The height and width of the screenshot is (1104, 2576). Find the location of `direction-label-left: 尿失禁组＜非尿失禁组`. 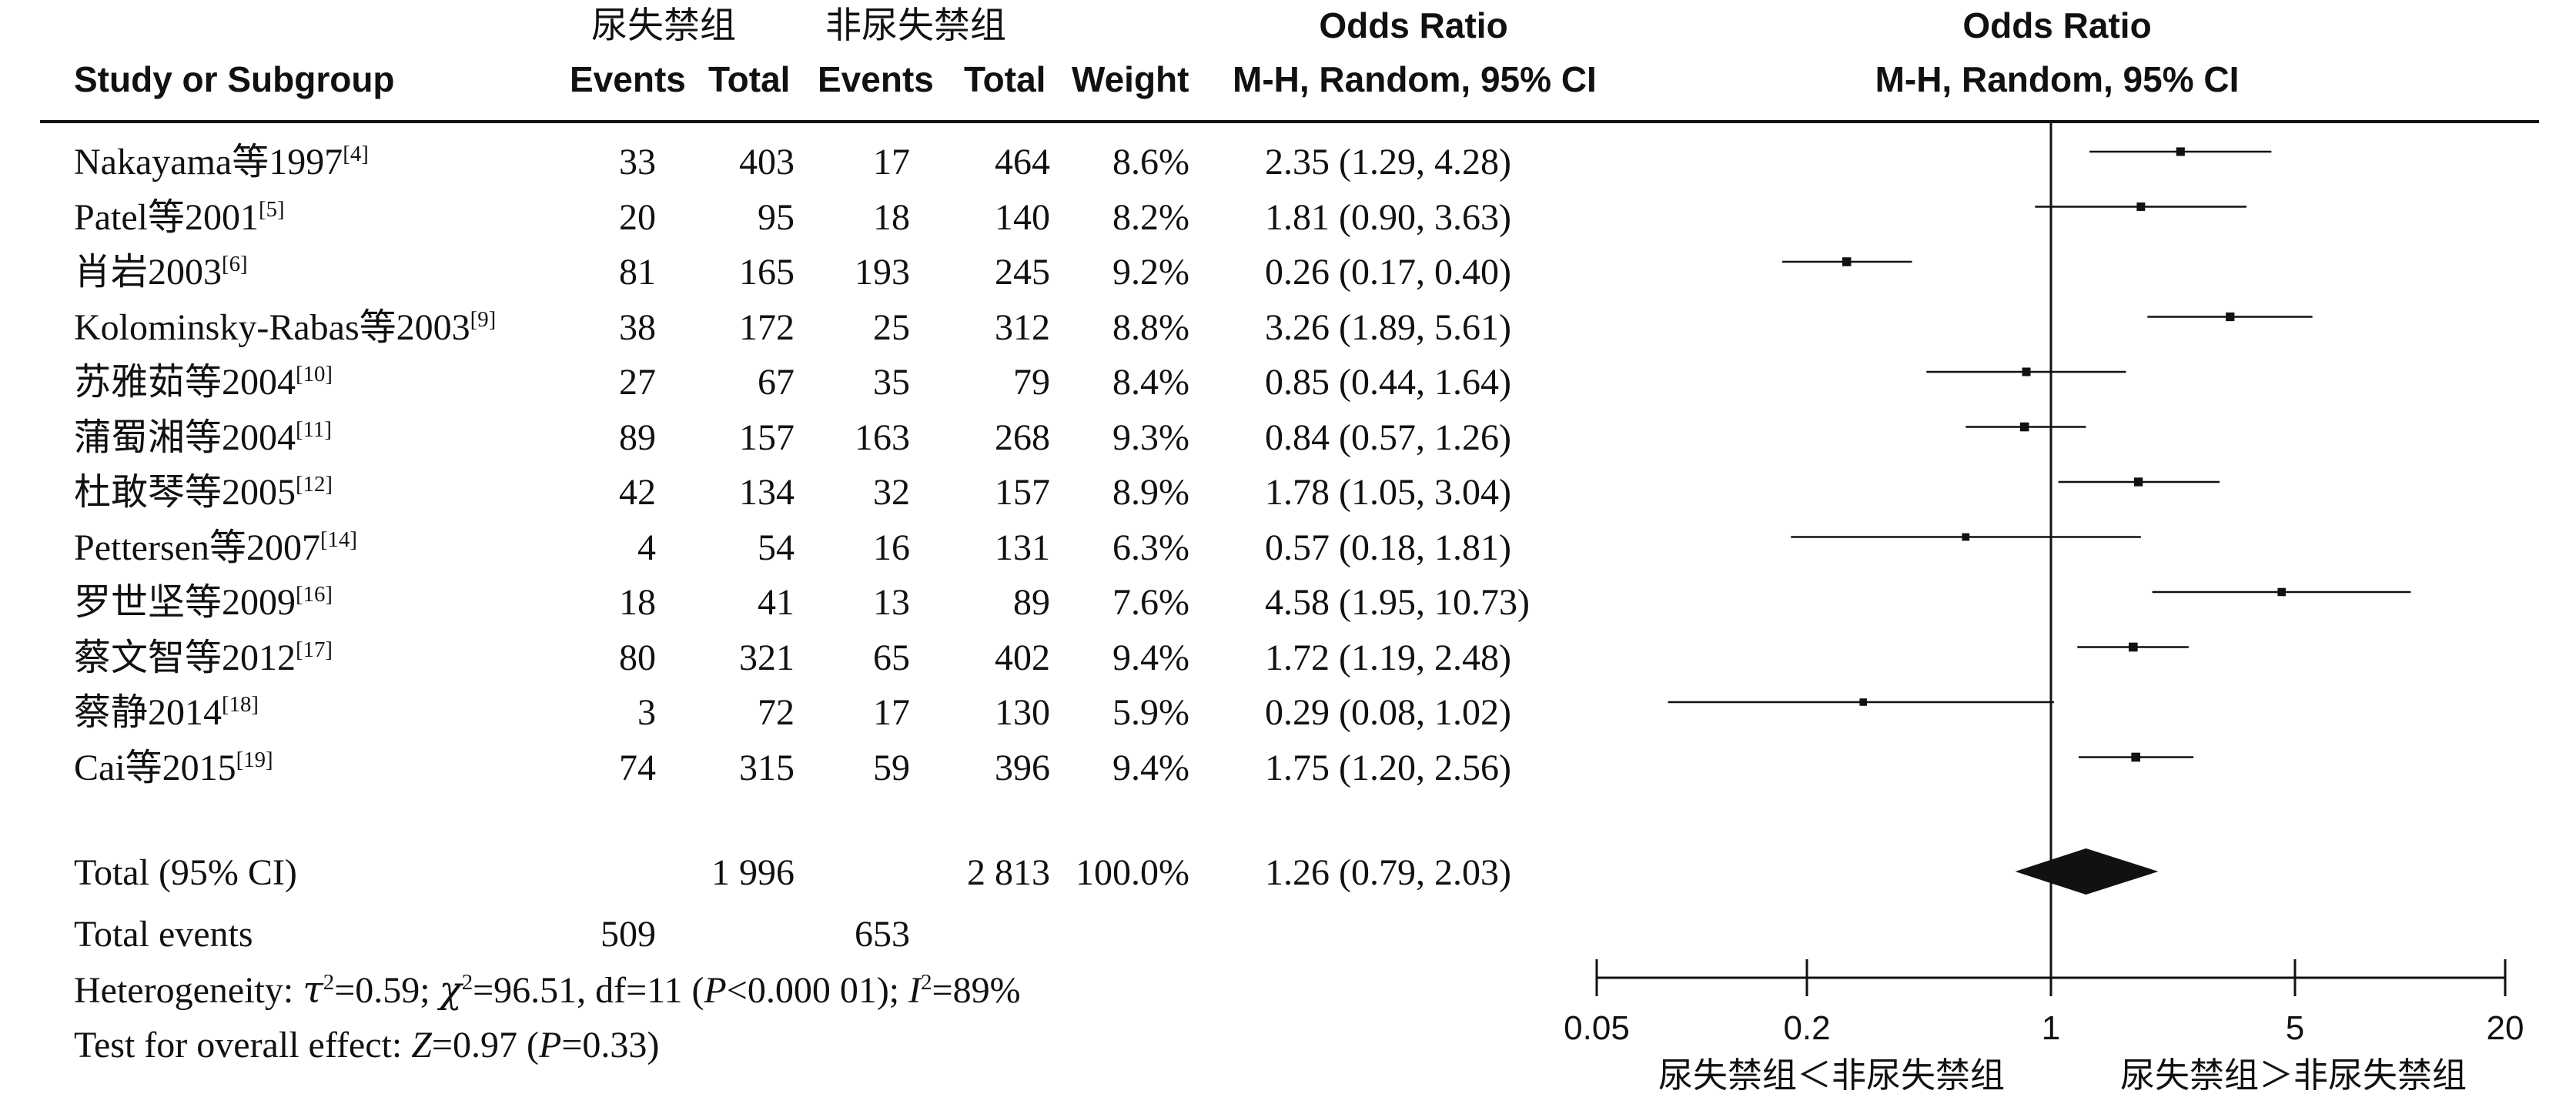

direction-label-left: 尿失禁组＜非尿失禁组 is located at coordinates (1832, 1076).